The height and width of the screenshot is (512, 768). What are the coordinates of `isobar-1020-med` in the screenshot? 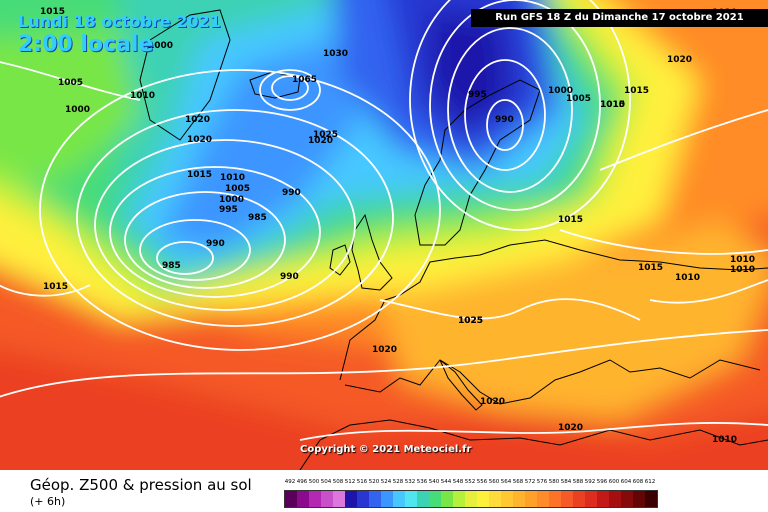 It's located at (533, 431).